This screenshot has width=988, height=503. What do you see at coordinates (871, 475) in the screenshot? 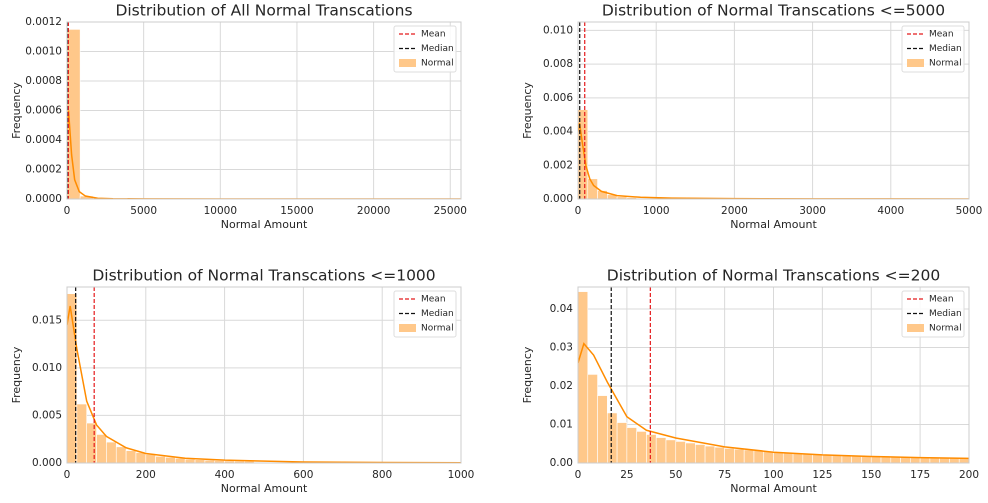
I see `x-tick-label: 150` at bounding box center [871, 475].